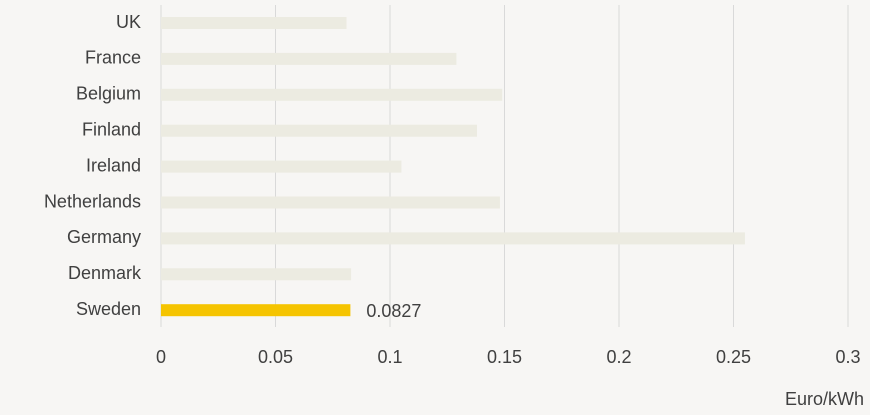 The image size is (870, 415). What do you see at coordinates (824, 399) in the screenshot?
I see `x-axis-label: Euro/kWh` at bounding box center [824, 399].